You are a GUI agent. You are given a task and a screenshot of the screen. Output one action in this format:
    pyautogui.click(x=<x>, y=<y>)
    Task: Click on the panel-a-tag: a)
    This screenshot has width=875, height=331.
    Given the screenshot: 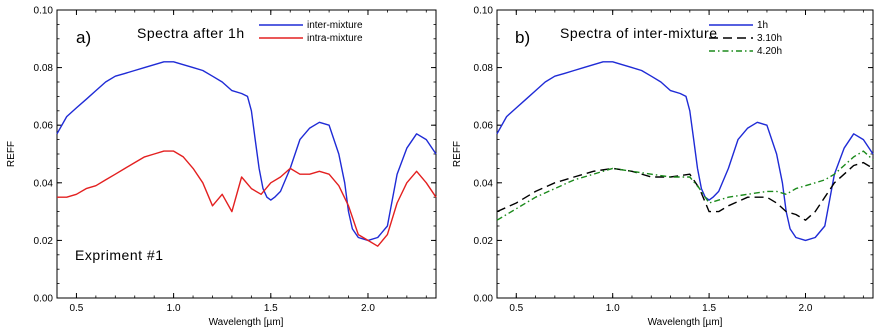 What is the action you would take?
    pyautogui.click(x=83, y=37)
    